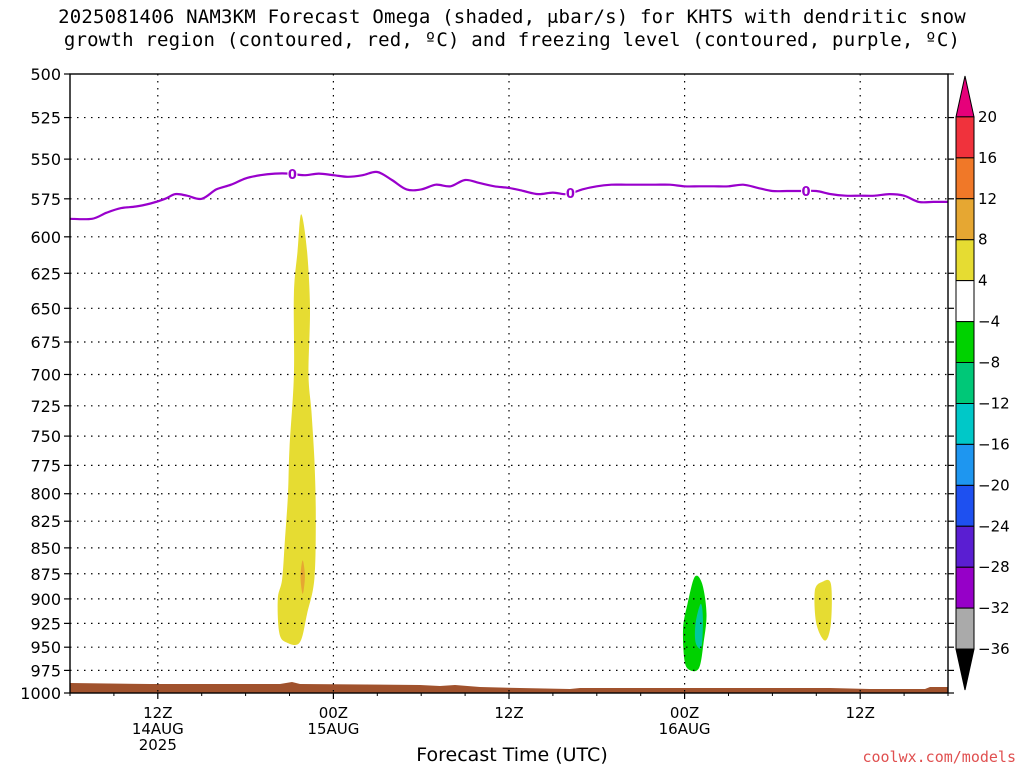 The width and height of the screenshot is (1024, 768). Describe the element at coordinates (994, 649) in the screenshot. I see `colorbar-label-14: −36` at that location.